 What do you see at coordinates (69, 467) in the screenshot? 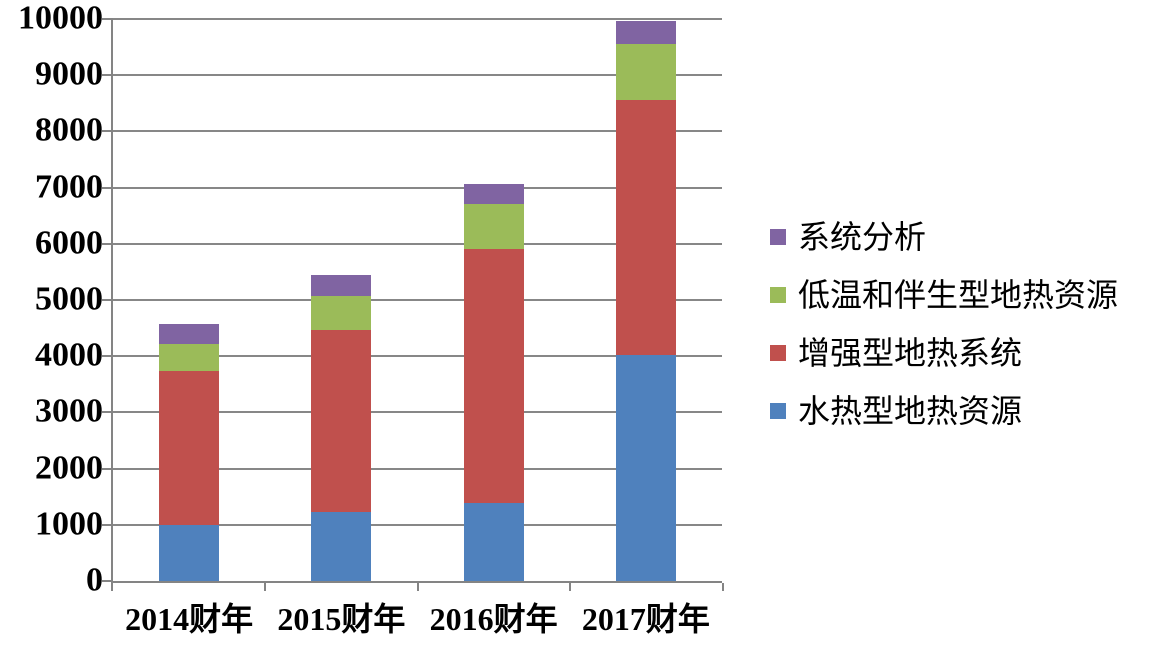
I see `y-tick-label: 2000` at bounding box center [69, 467].